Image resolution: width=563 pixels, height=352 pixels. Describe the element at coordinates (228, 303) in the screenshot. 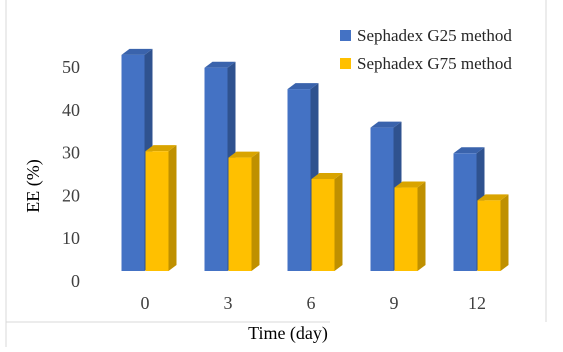

I see `x-tick-label: 3` at that location.